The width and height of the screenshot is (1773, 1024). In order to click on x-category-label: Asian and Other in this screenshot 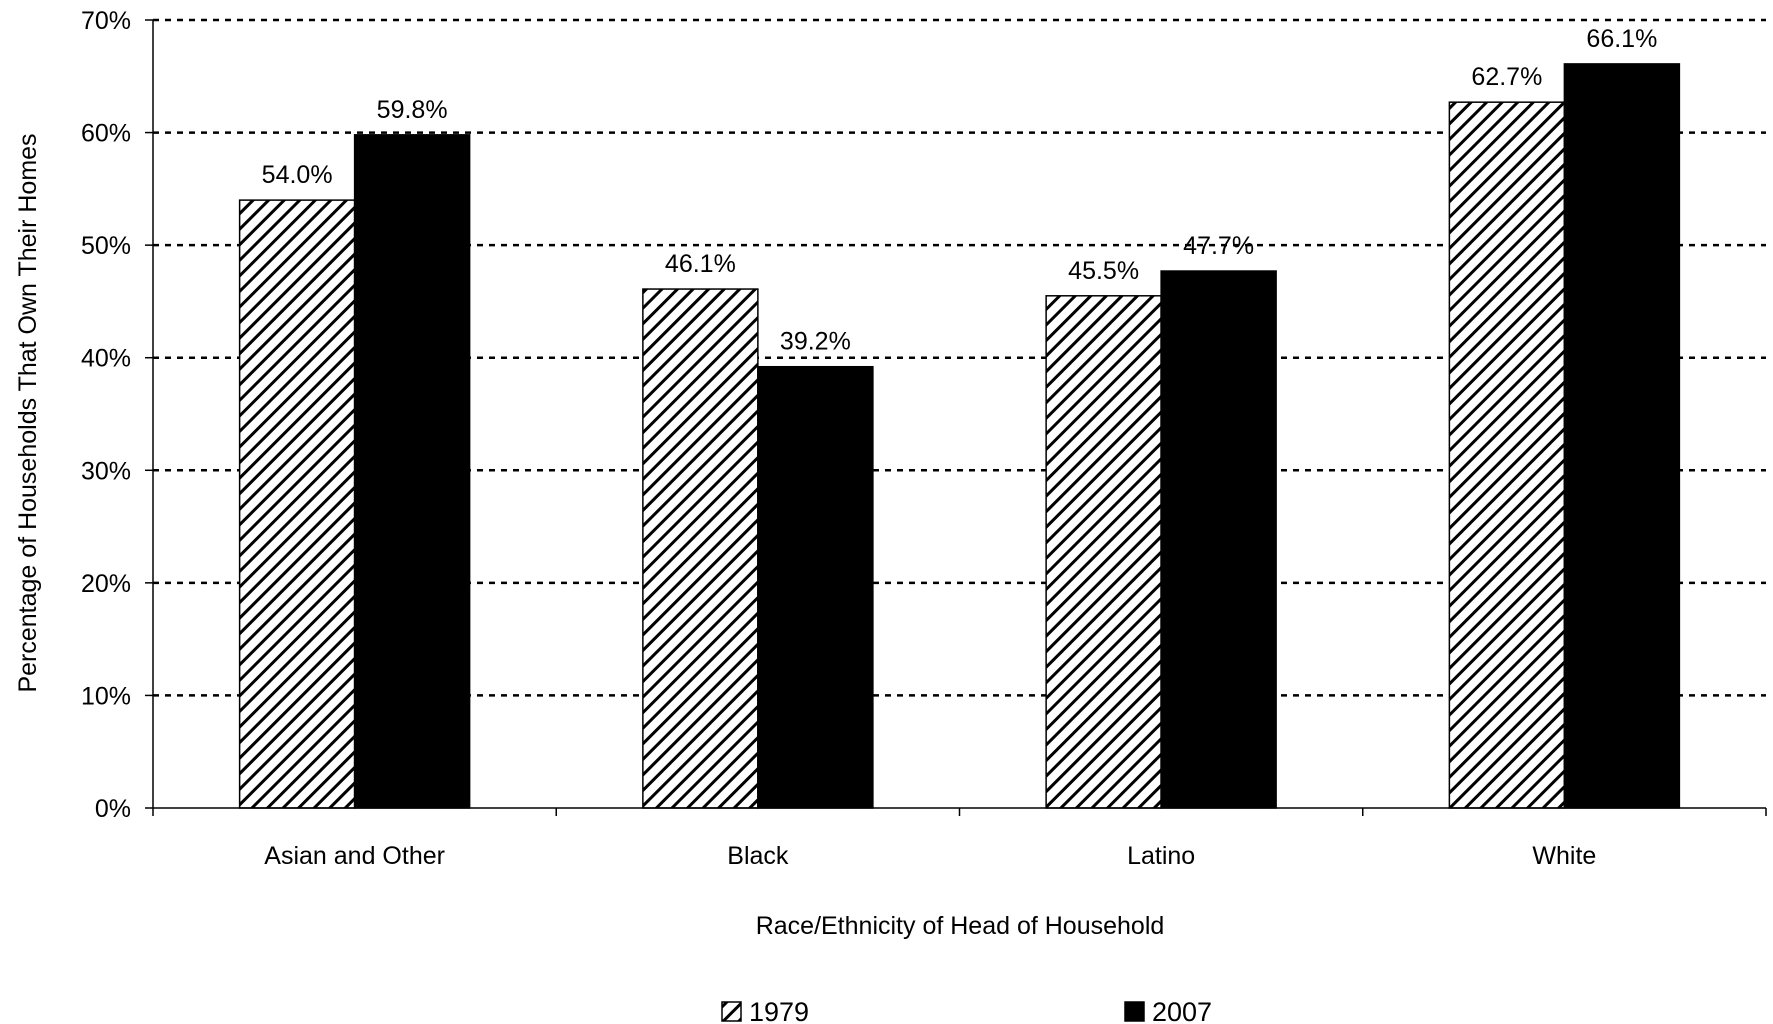, I will do `click(354, 856)`.